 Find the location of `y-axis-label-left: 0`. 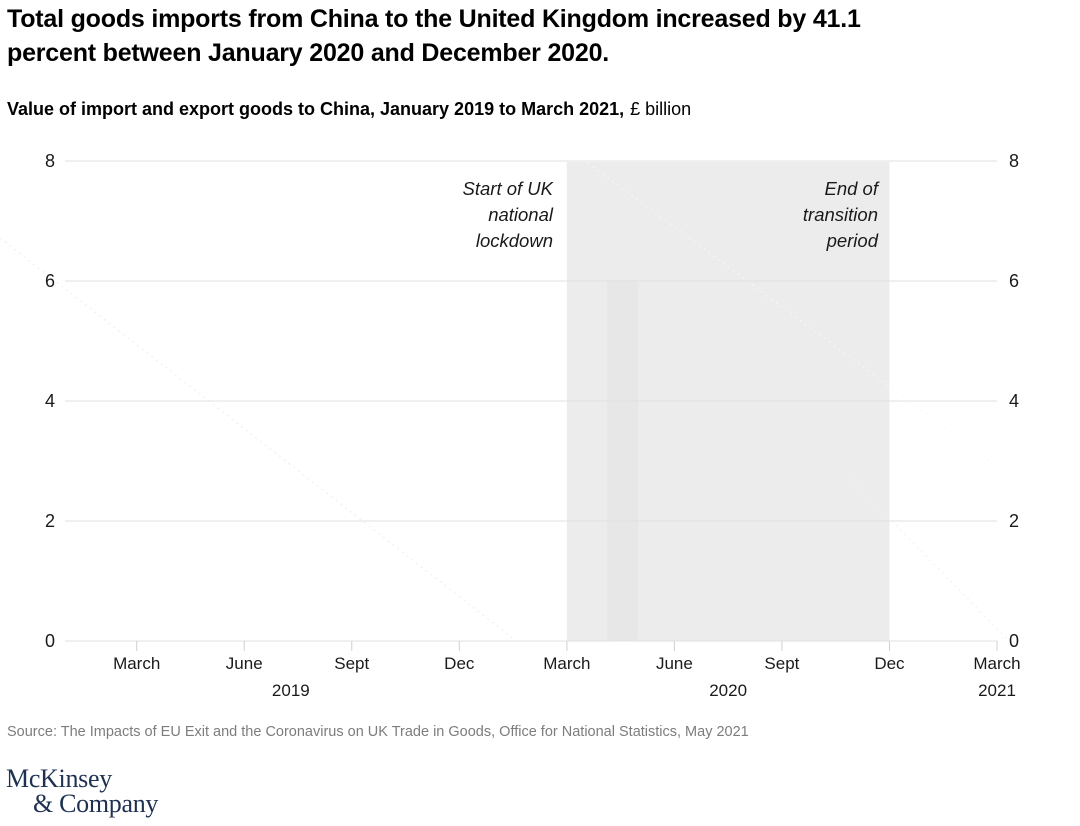

y-axis-label-left: 0 is located at coordinates (49, 641).